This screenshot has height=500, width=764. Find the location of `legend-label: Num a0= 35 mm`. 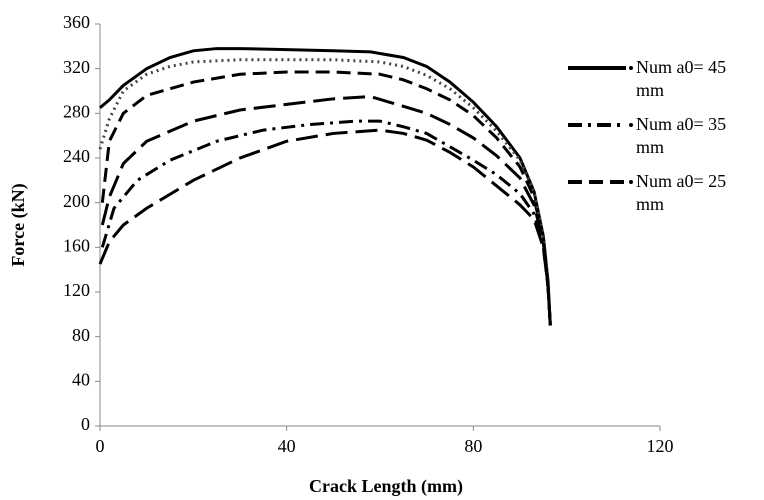

legend-label: Num a0= 35 mm is located at coordinates (681, 135).